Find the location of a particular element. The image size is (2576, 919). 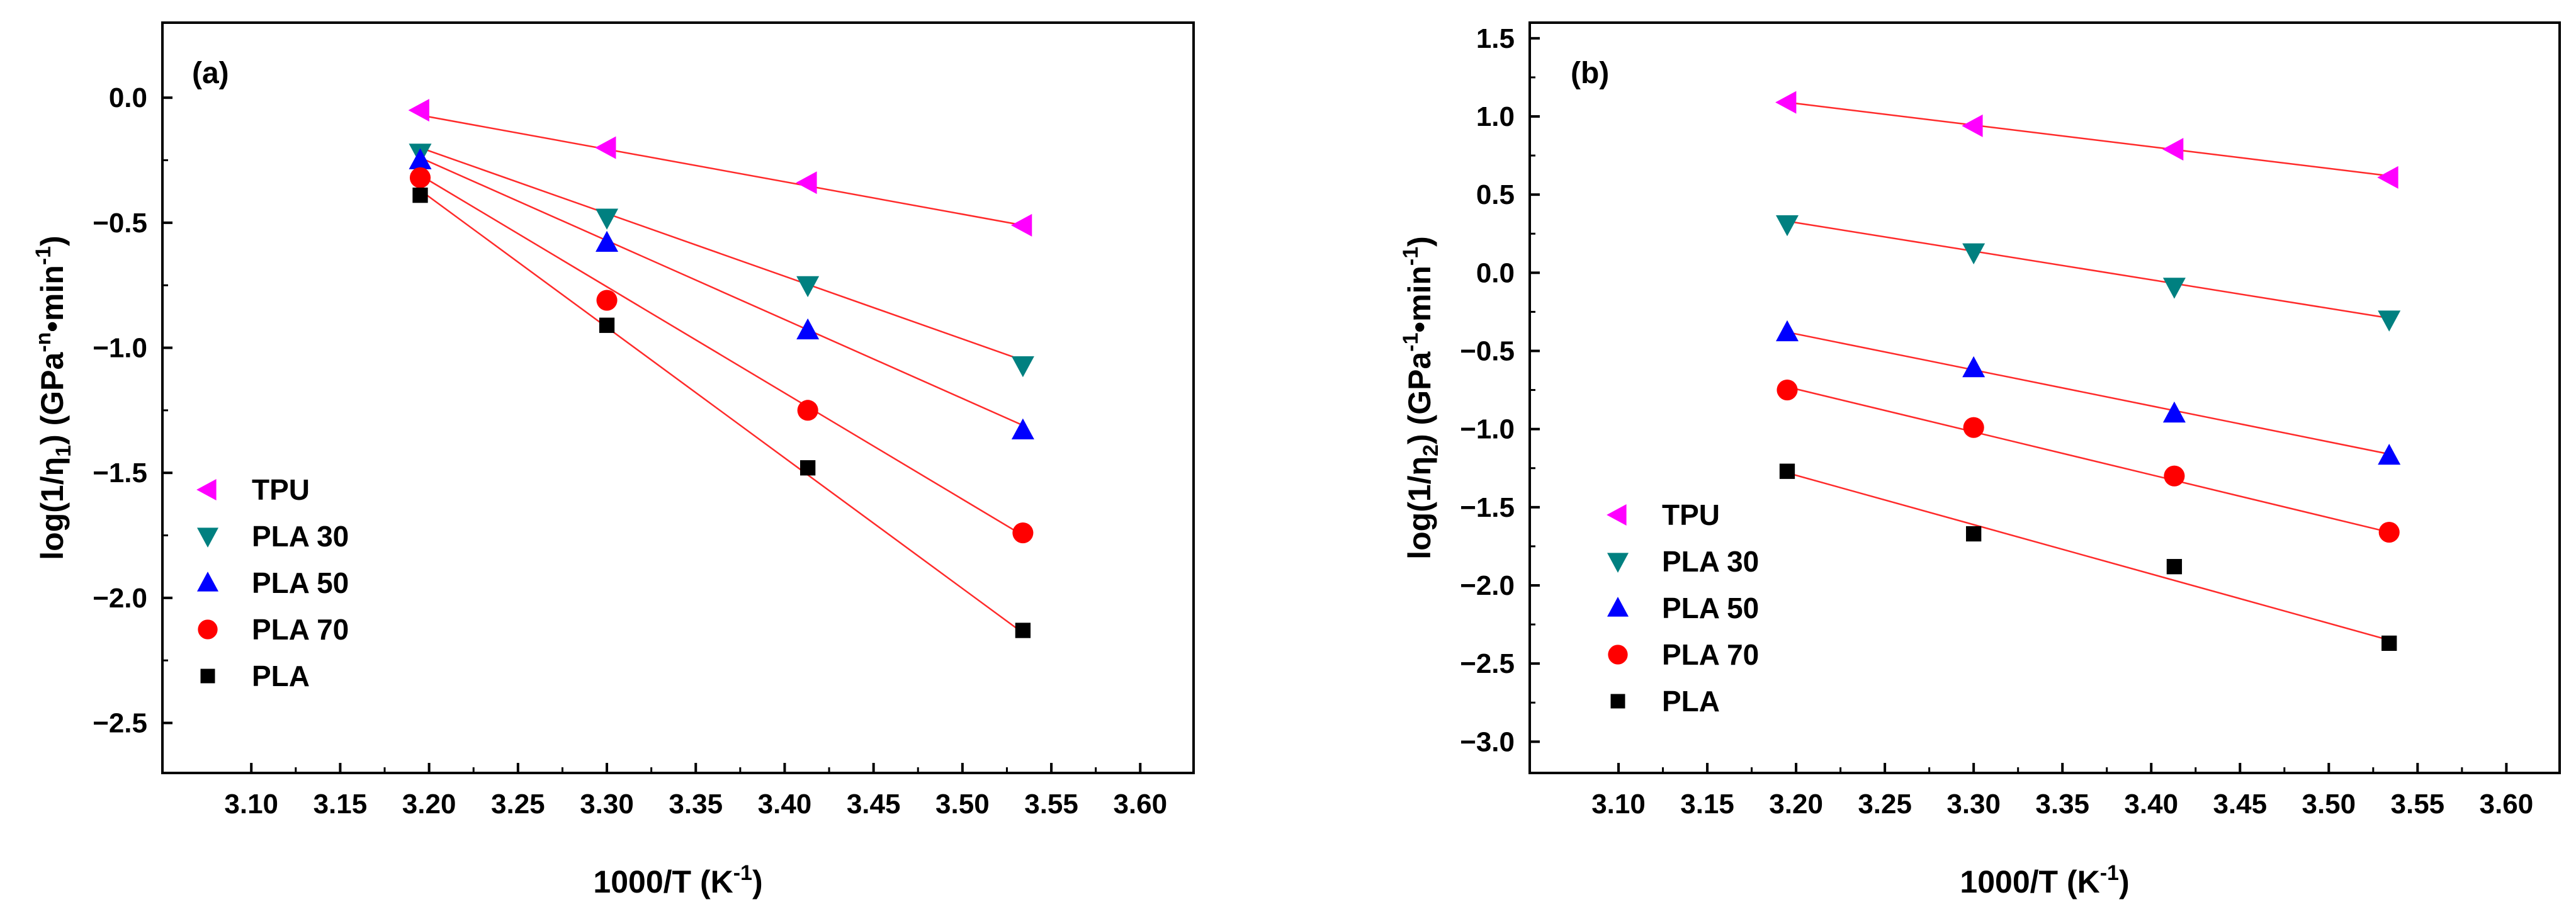

y-tick-label: 1.0 is located at coordinates (1495, 116).